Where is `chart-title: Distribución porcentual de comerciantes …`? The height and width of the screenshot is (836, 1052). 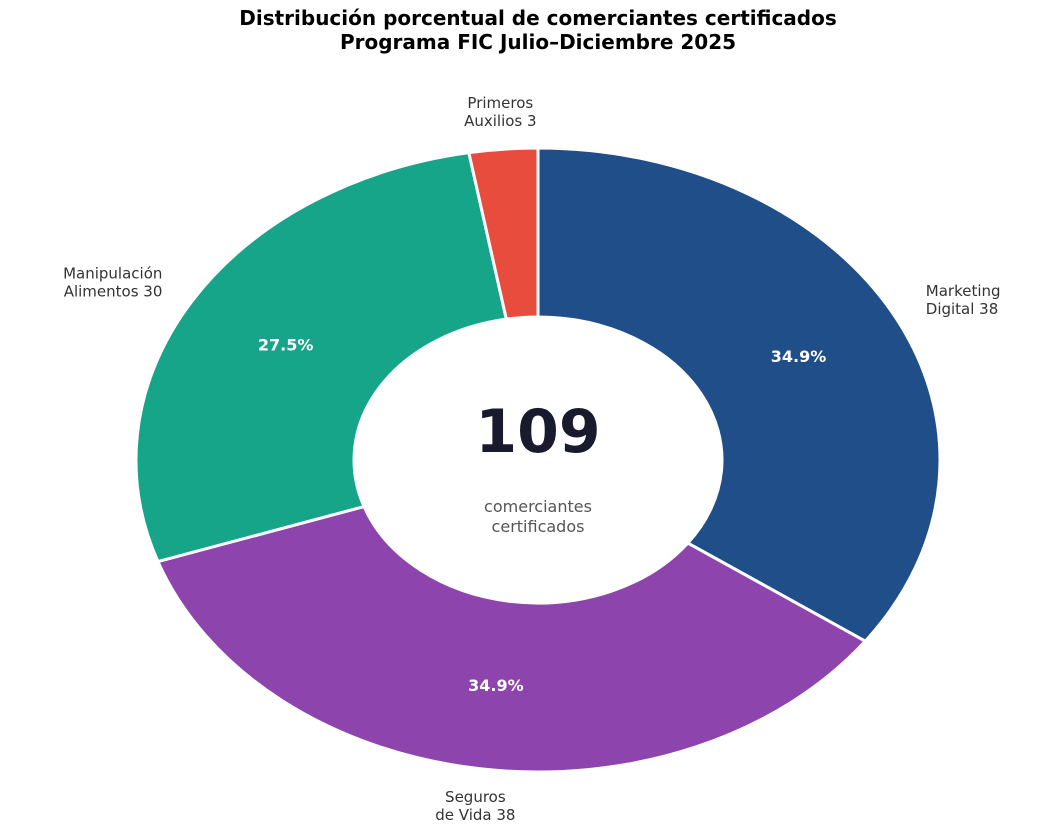 chart-title: Distribución porcentual de comerciantes … is located at coordinates (538, 30).